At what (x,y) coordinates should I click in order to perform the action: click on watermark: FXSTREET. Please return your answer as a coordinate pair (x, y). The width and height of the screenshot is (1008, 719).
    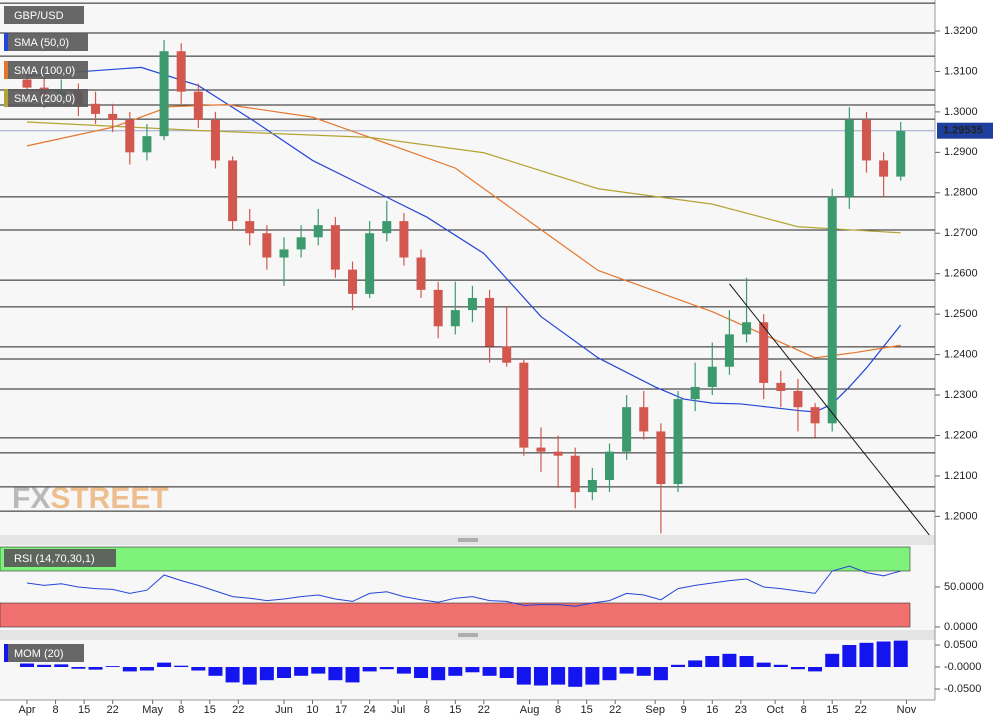
    Looking at the image, I should click on (90, 498).